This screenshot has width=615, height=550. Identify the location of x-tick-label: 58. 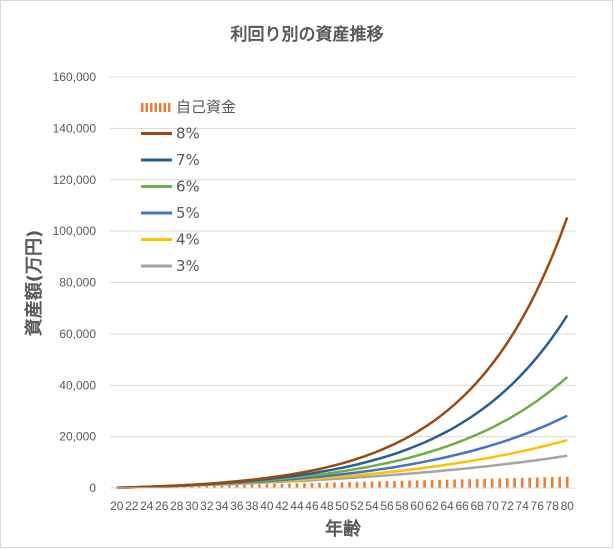
(402, 506).